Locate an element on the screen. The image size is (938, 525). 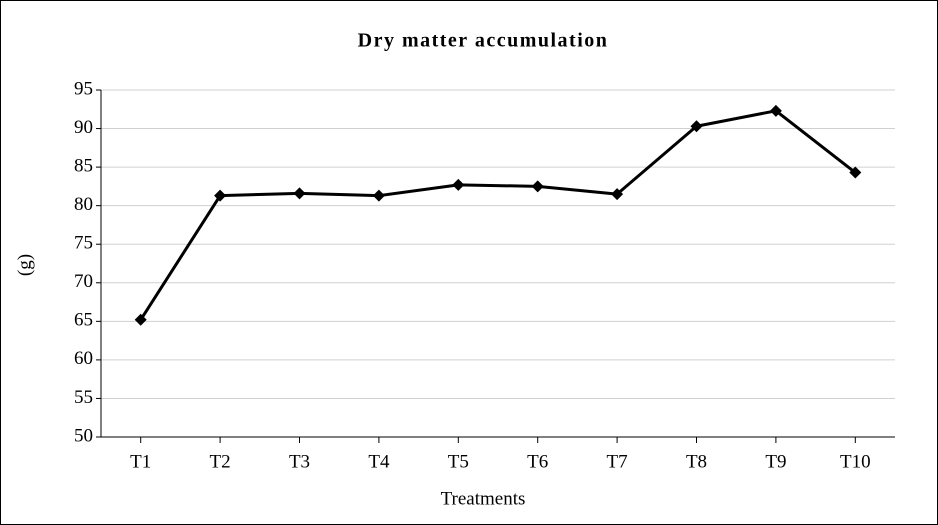
x-tick-label: T4 is located at coordinates (379, 461).